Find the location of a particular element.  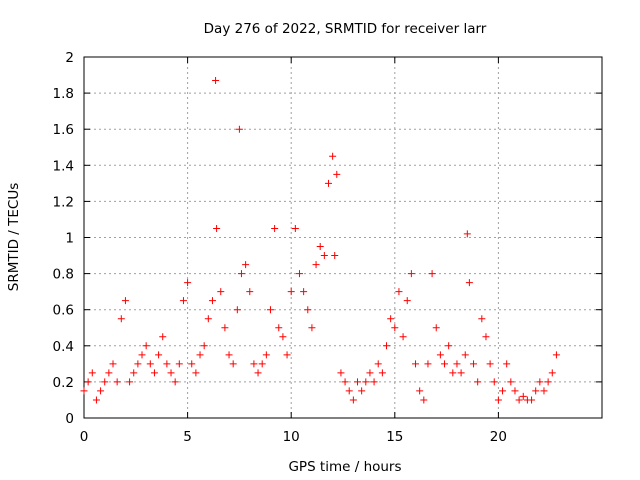

y-tick-label: 0.6 is located at coordinates (63, 311).